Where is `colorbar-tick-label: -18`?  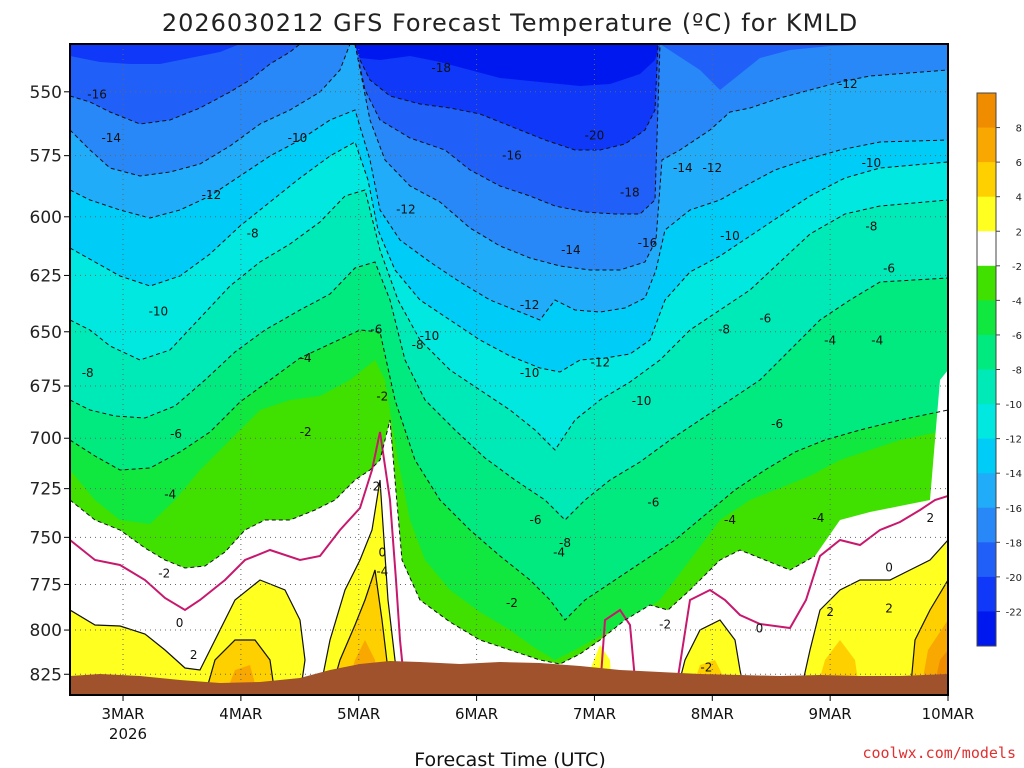 colorbar-tick-label: -18 is located at coordinates (1014, 543).